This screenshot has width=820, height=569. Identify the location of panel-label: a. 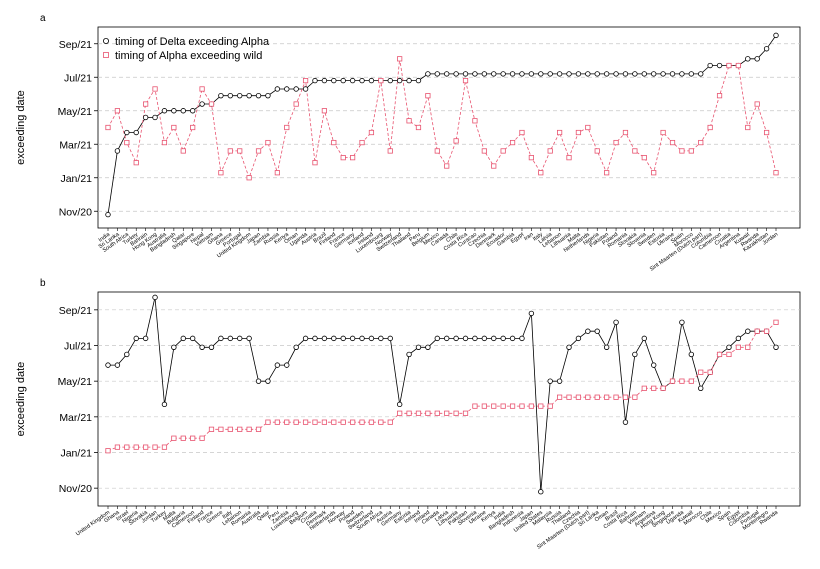
(43, 18).